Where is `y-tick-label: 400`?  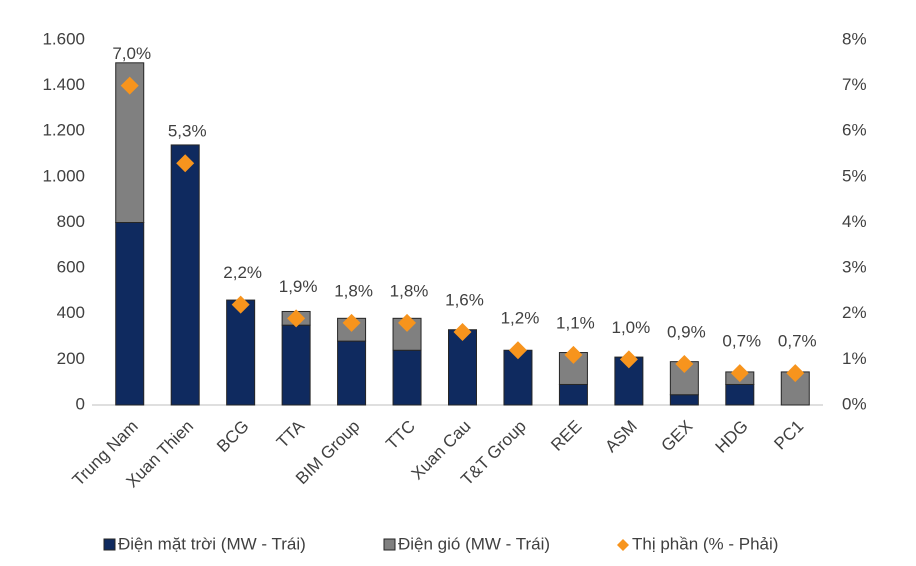 y-tick-label: 400 is located at coordinates (71, 312).